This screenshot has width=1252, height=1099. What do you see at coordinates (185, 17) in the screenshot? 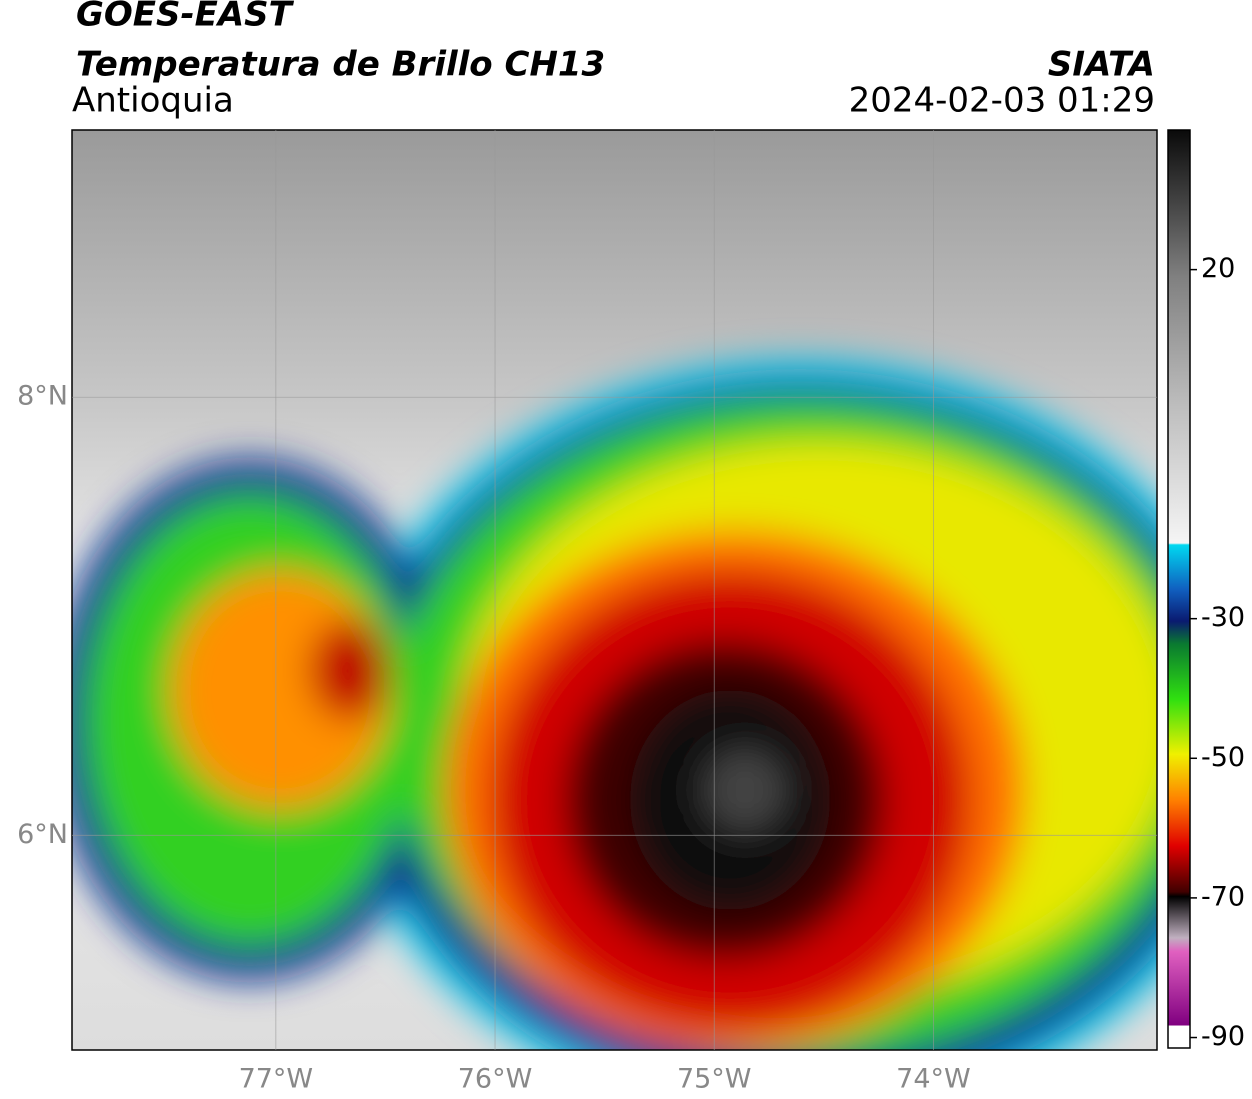
I see `title: GOES-EAST` at bounding box center [185, 17].